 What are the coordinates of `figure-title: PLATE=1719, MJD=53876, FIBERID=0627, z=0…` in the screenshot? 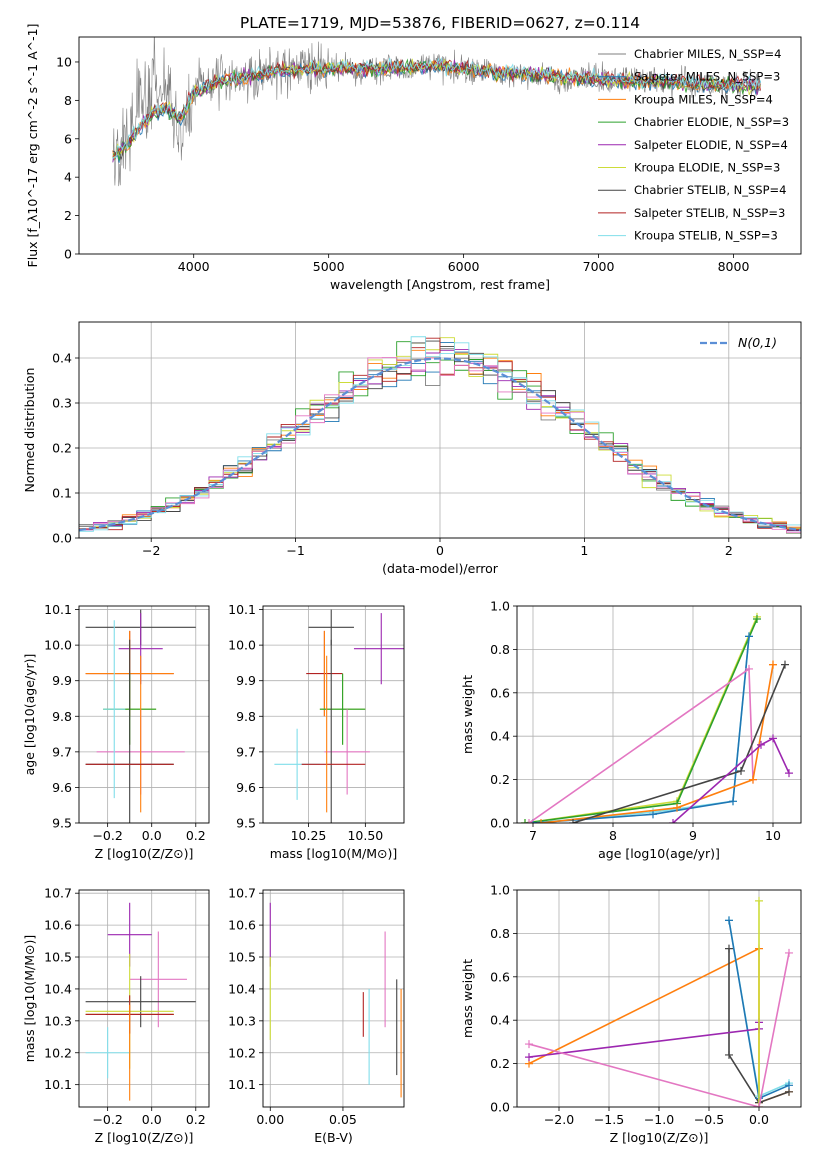 It's located at (440, 23).